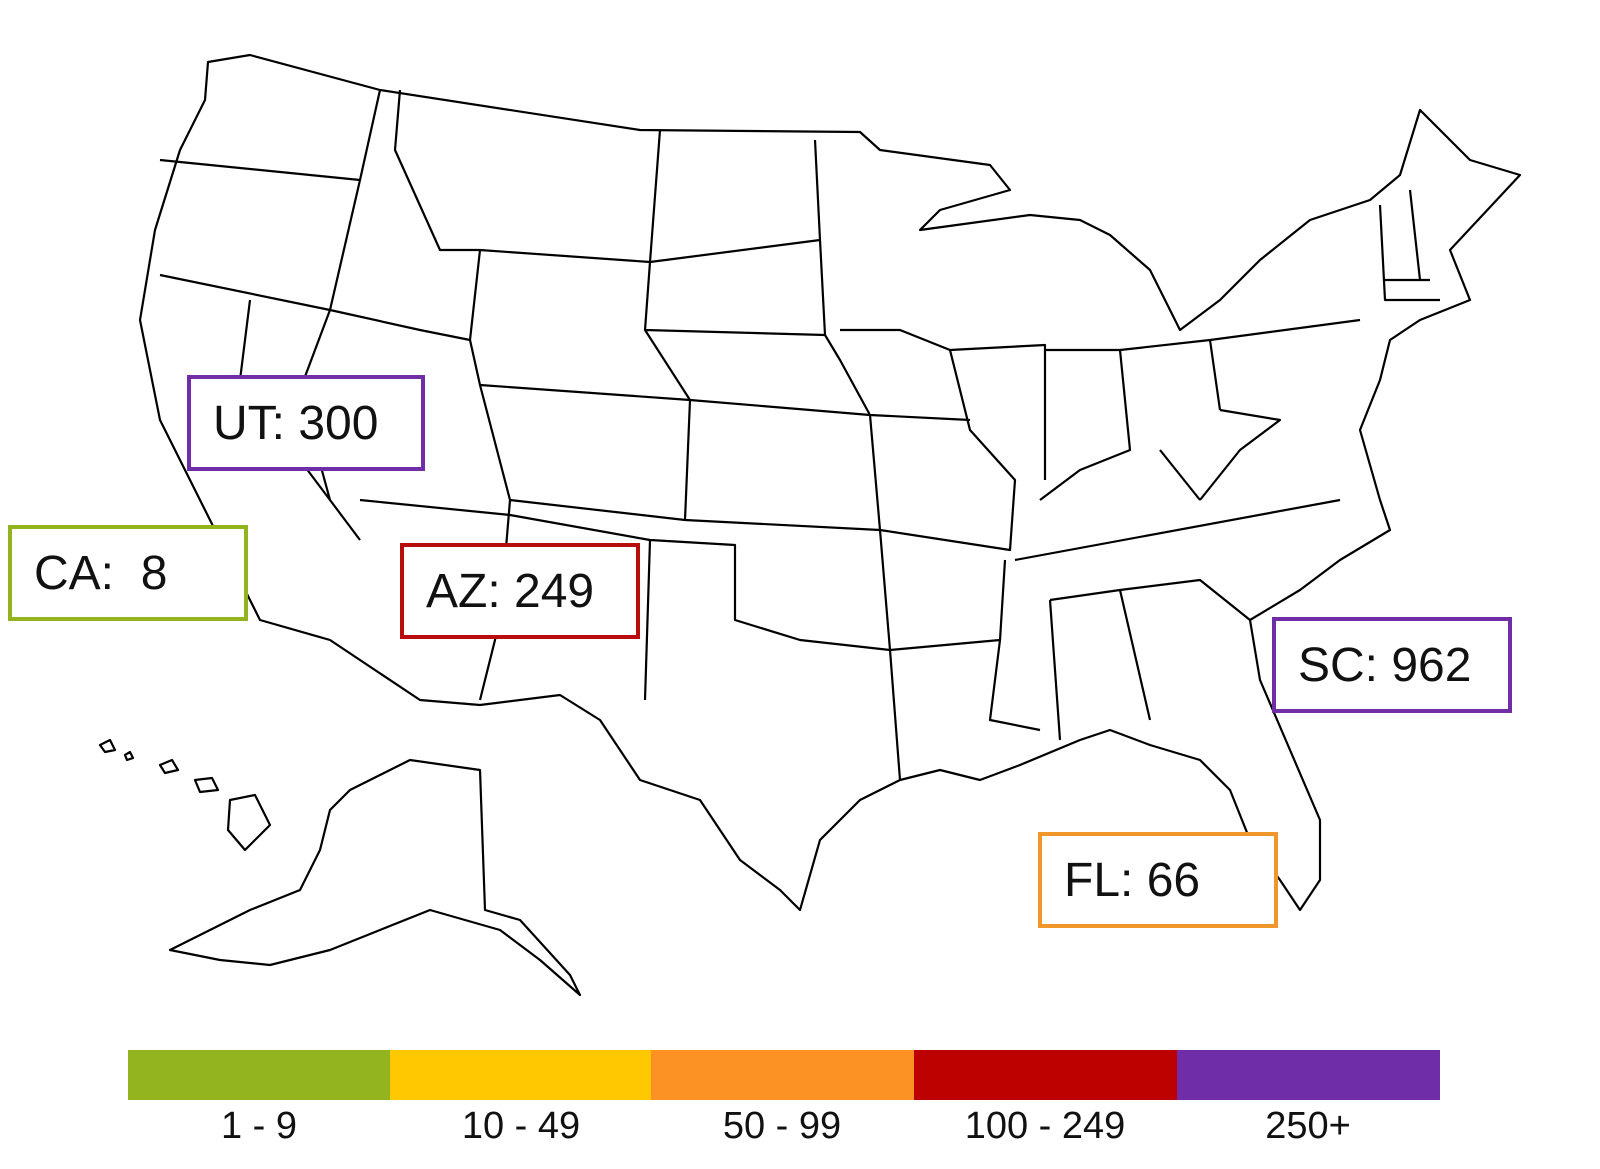 The height and width of the screenshot is (1169, 1600). Describe the element at coordinates (306, 423) in the screenshot. I see `state-label-ut: UT: 300` at that location.